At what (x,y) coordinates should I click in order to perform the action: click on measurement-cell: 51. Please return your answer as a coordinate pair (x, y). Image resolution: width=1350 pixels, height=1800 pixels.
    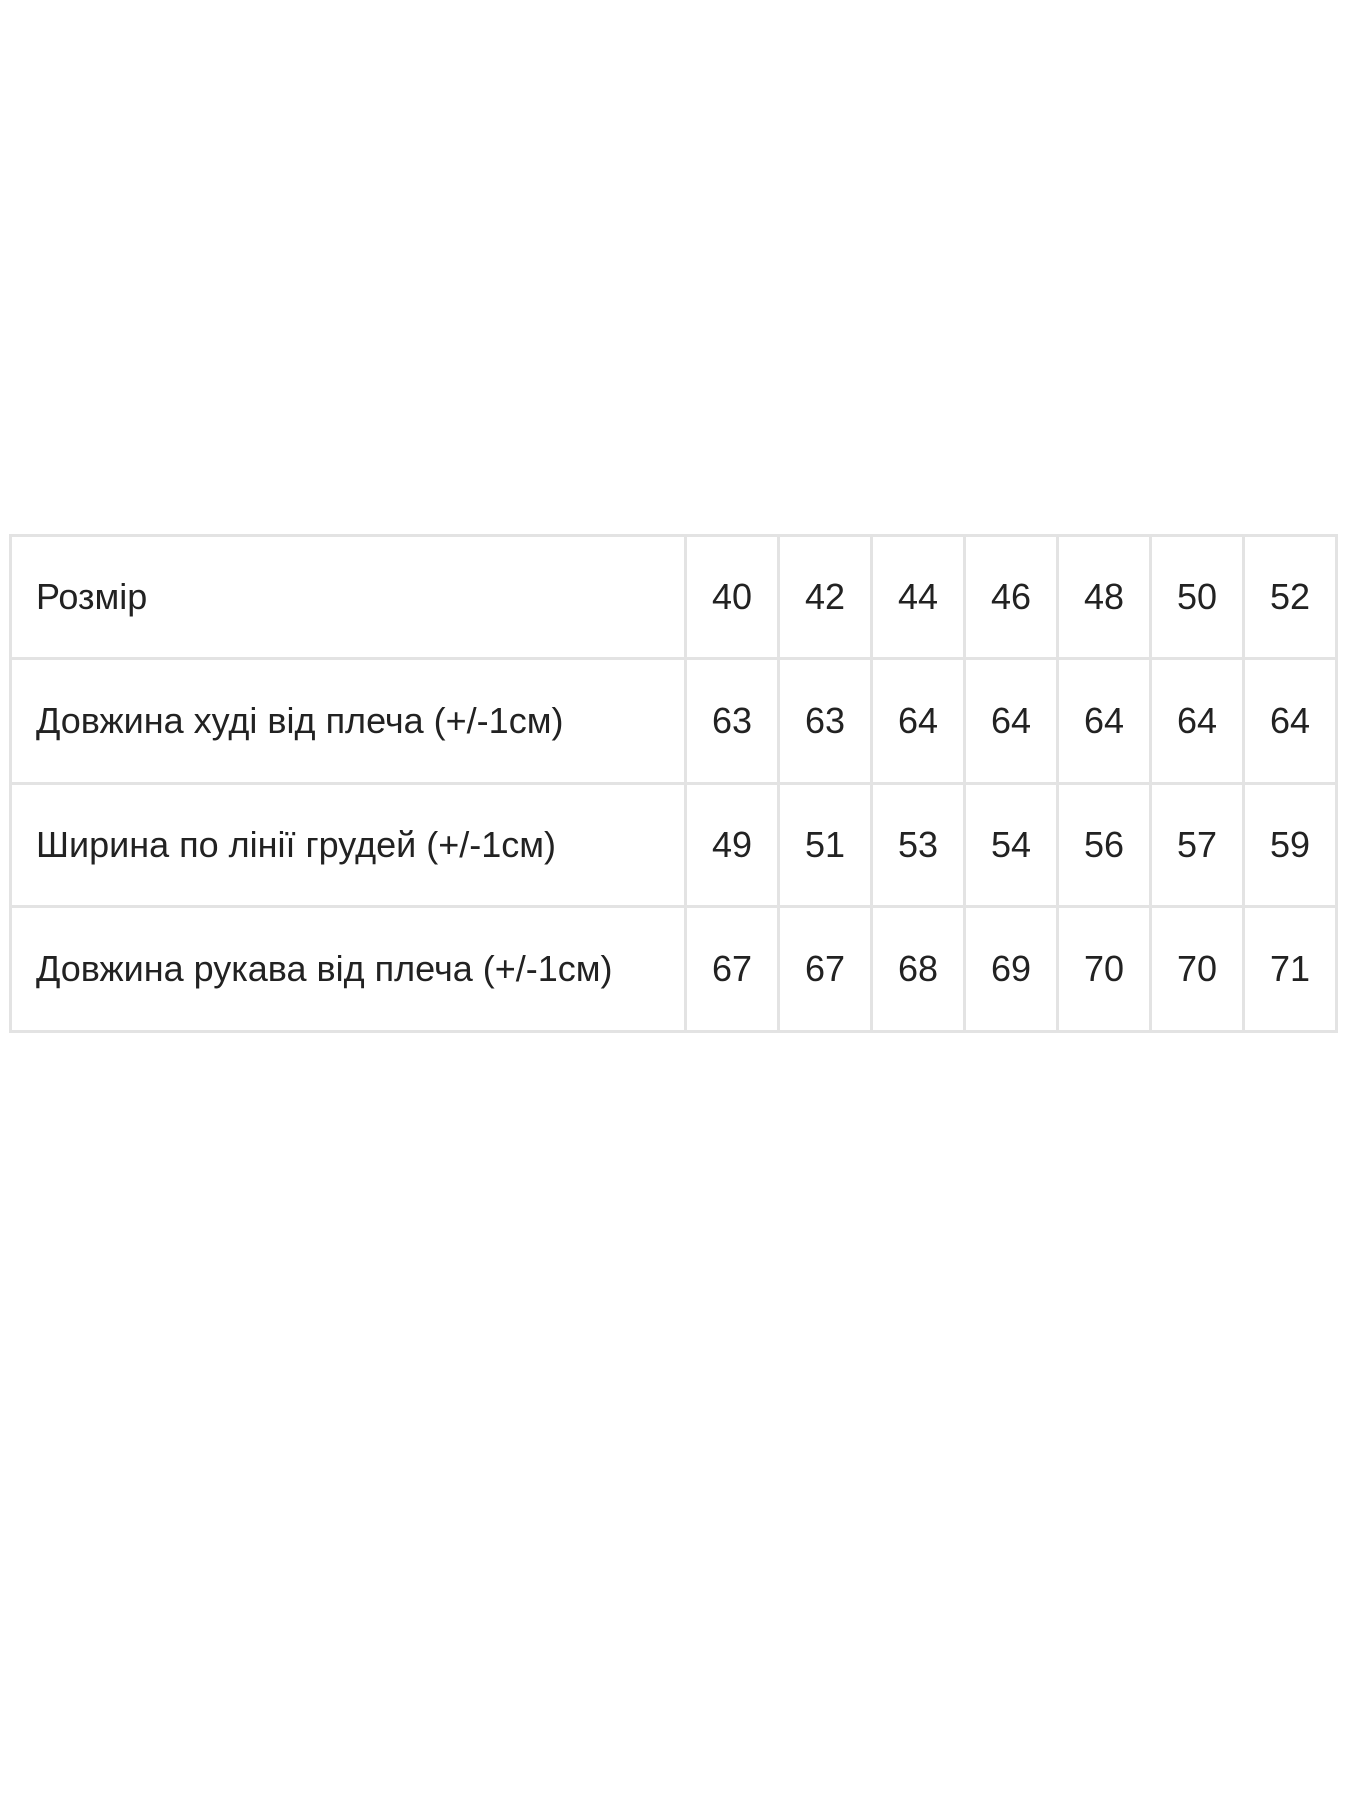
    Looking at the image, I should click on (825, 845).